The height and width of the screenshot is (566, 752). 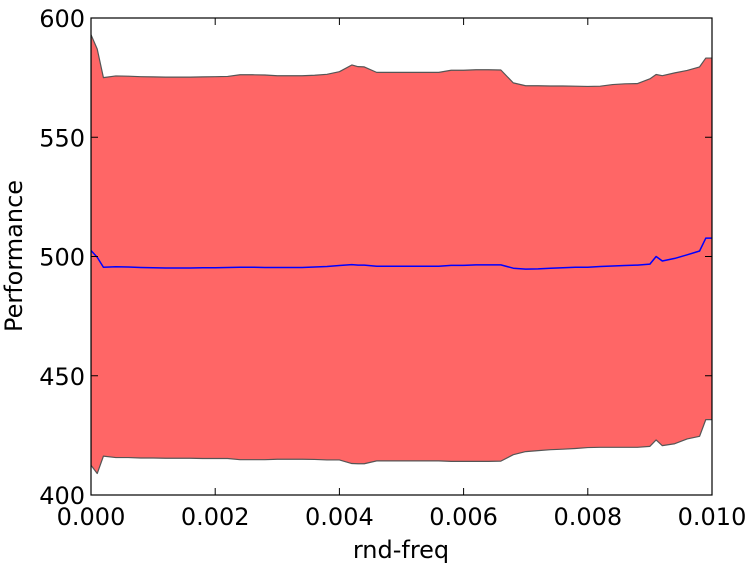 I want to click on x-axis-label: rnd-freq, so click(x=401, y=550).